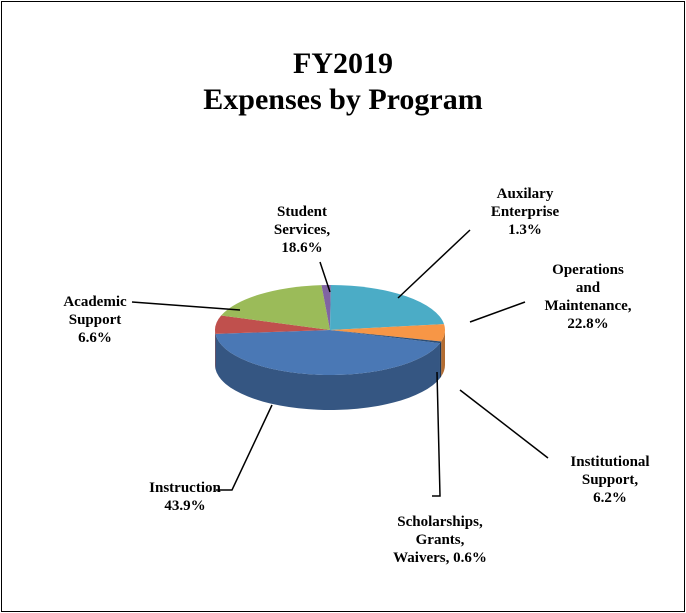 This screenshot has height=613, width=686. What do you see at coordinates (95, 320) in the screenshot?
I see `slice-label: Academic Support 6.6%` at bounding box center [95, 320].